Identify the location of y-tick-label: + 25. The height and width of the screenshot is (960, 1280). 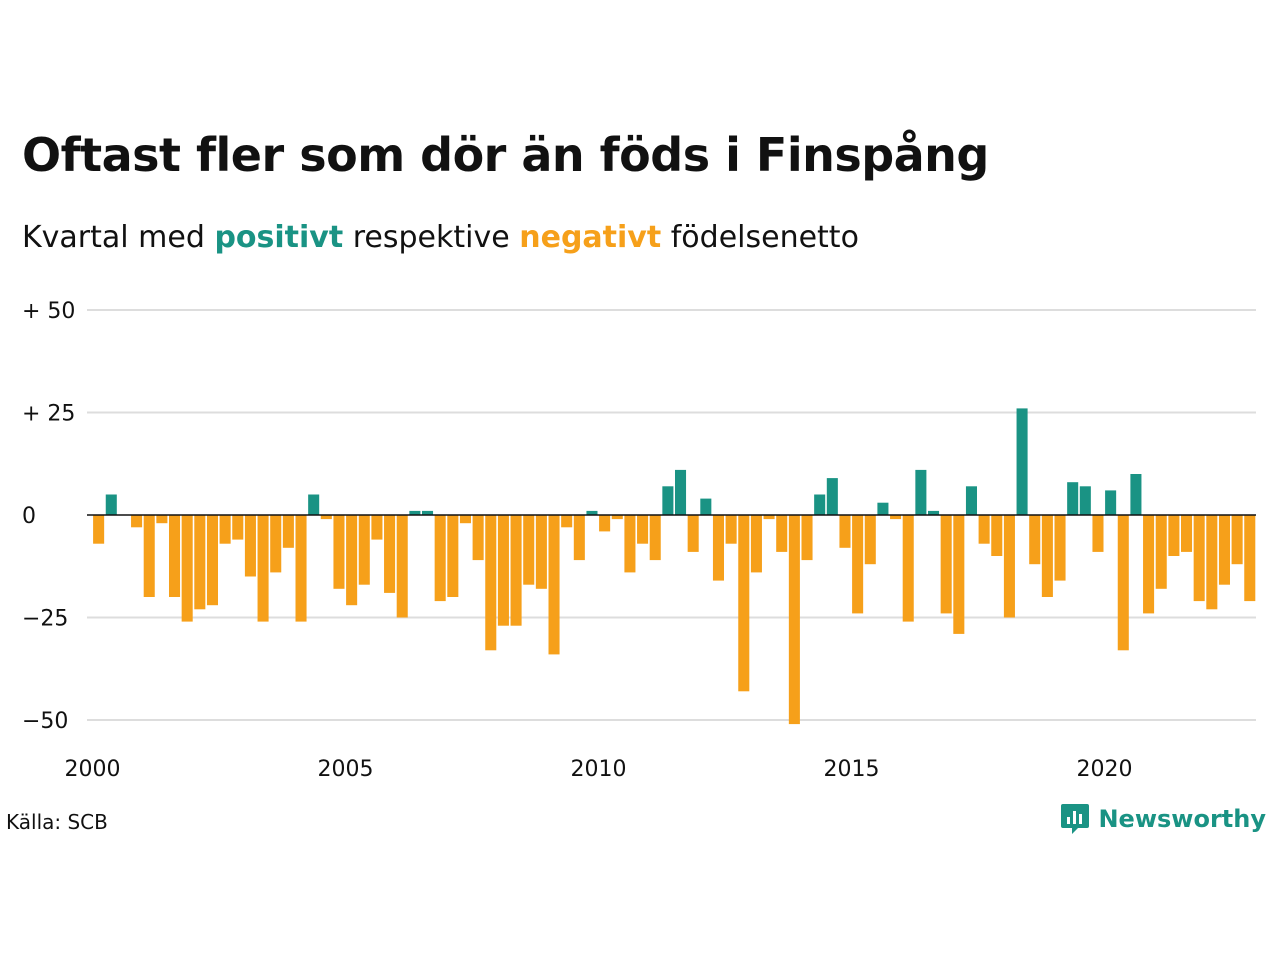
(48, 414).